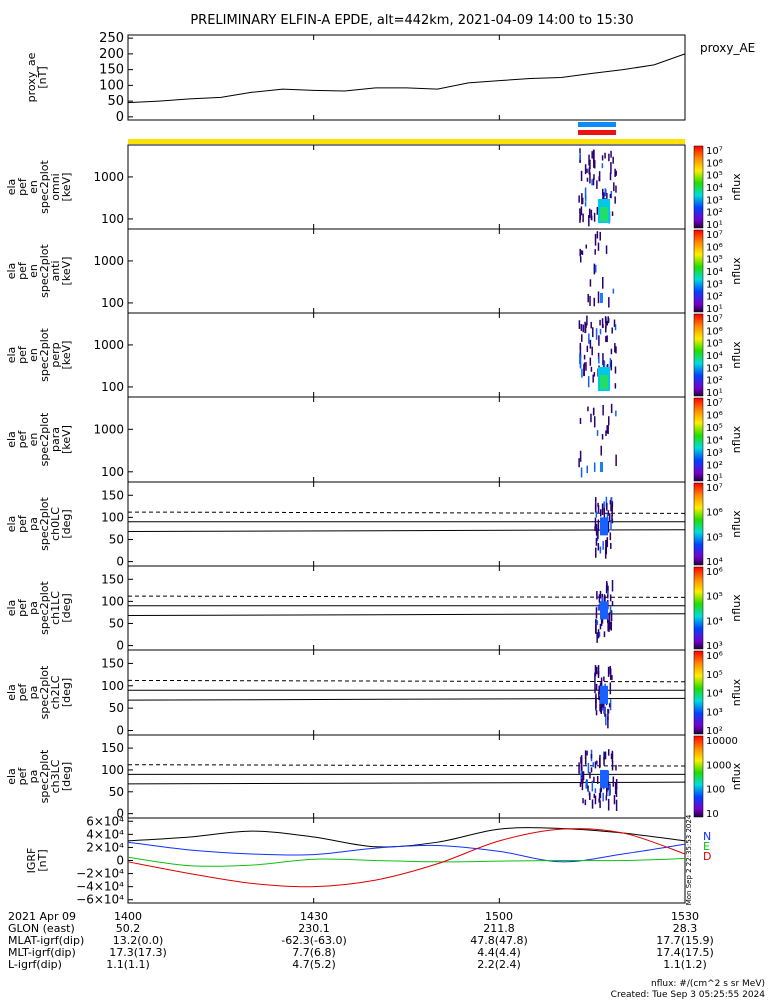 Image resolution: width=775 pixels, height=1000 pixels. Describe the element at coordinates (714, 694) in the screenshot. I see `colorbar-tick-label: 10⁴` at that location.